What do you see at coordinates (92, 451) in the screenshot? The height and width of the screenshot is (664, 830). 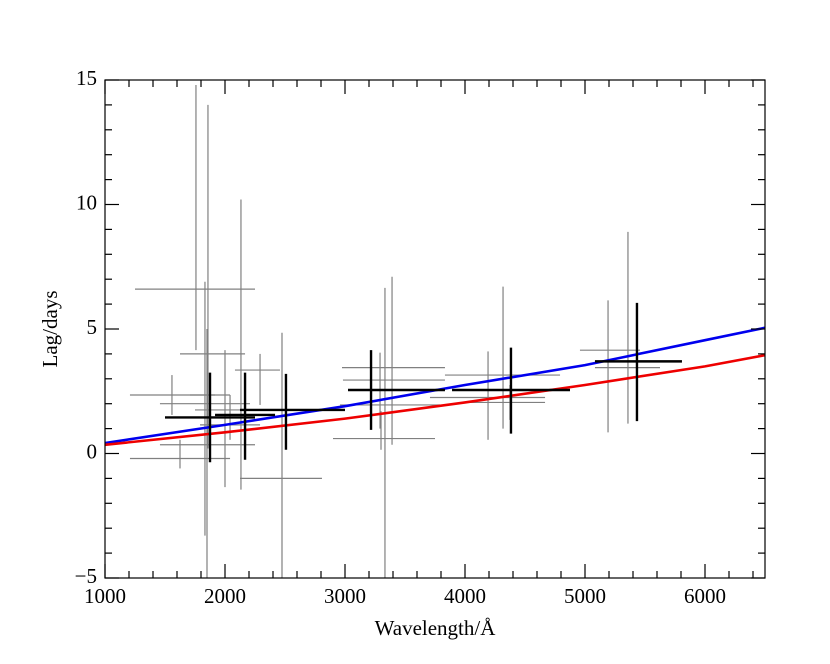 I see `y-tick-label: 0` at bounding box center [92, 451].